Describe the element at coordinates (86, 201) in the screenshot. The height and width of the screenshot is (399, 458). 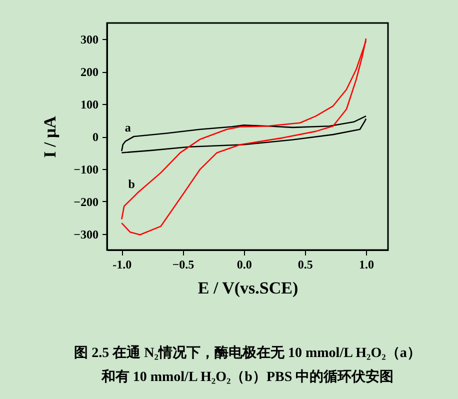
I see `y-tick-label: −200` at that location.